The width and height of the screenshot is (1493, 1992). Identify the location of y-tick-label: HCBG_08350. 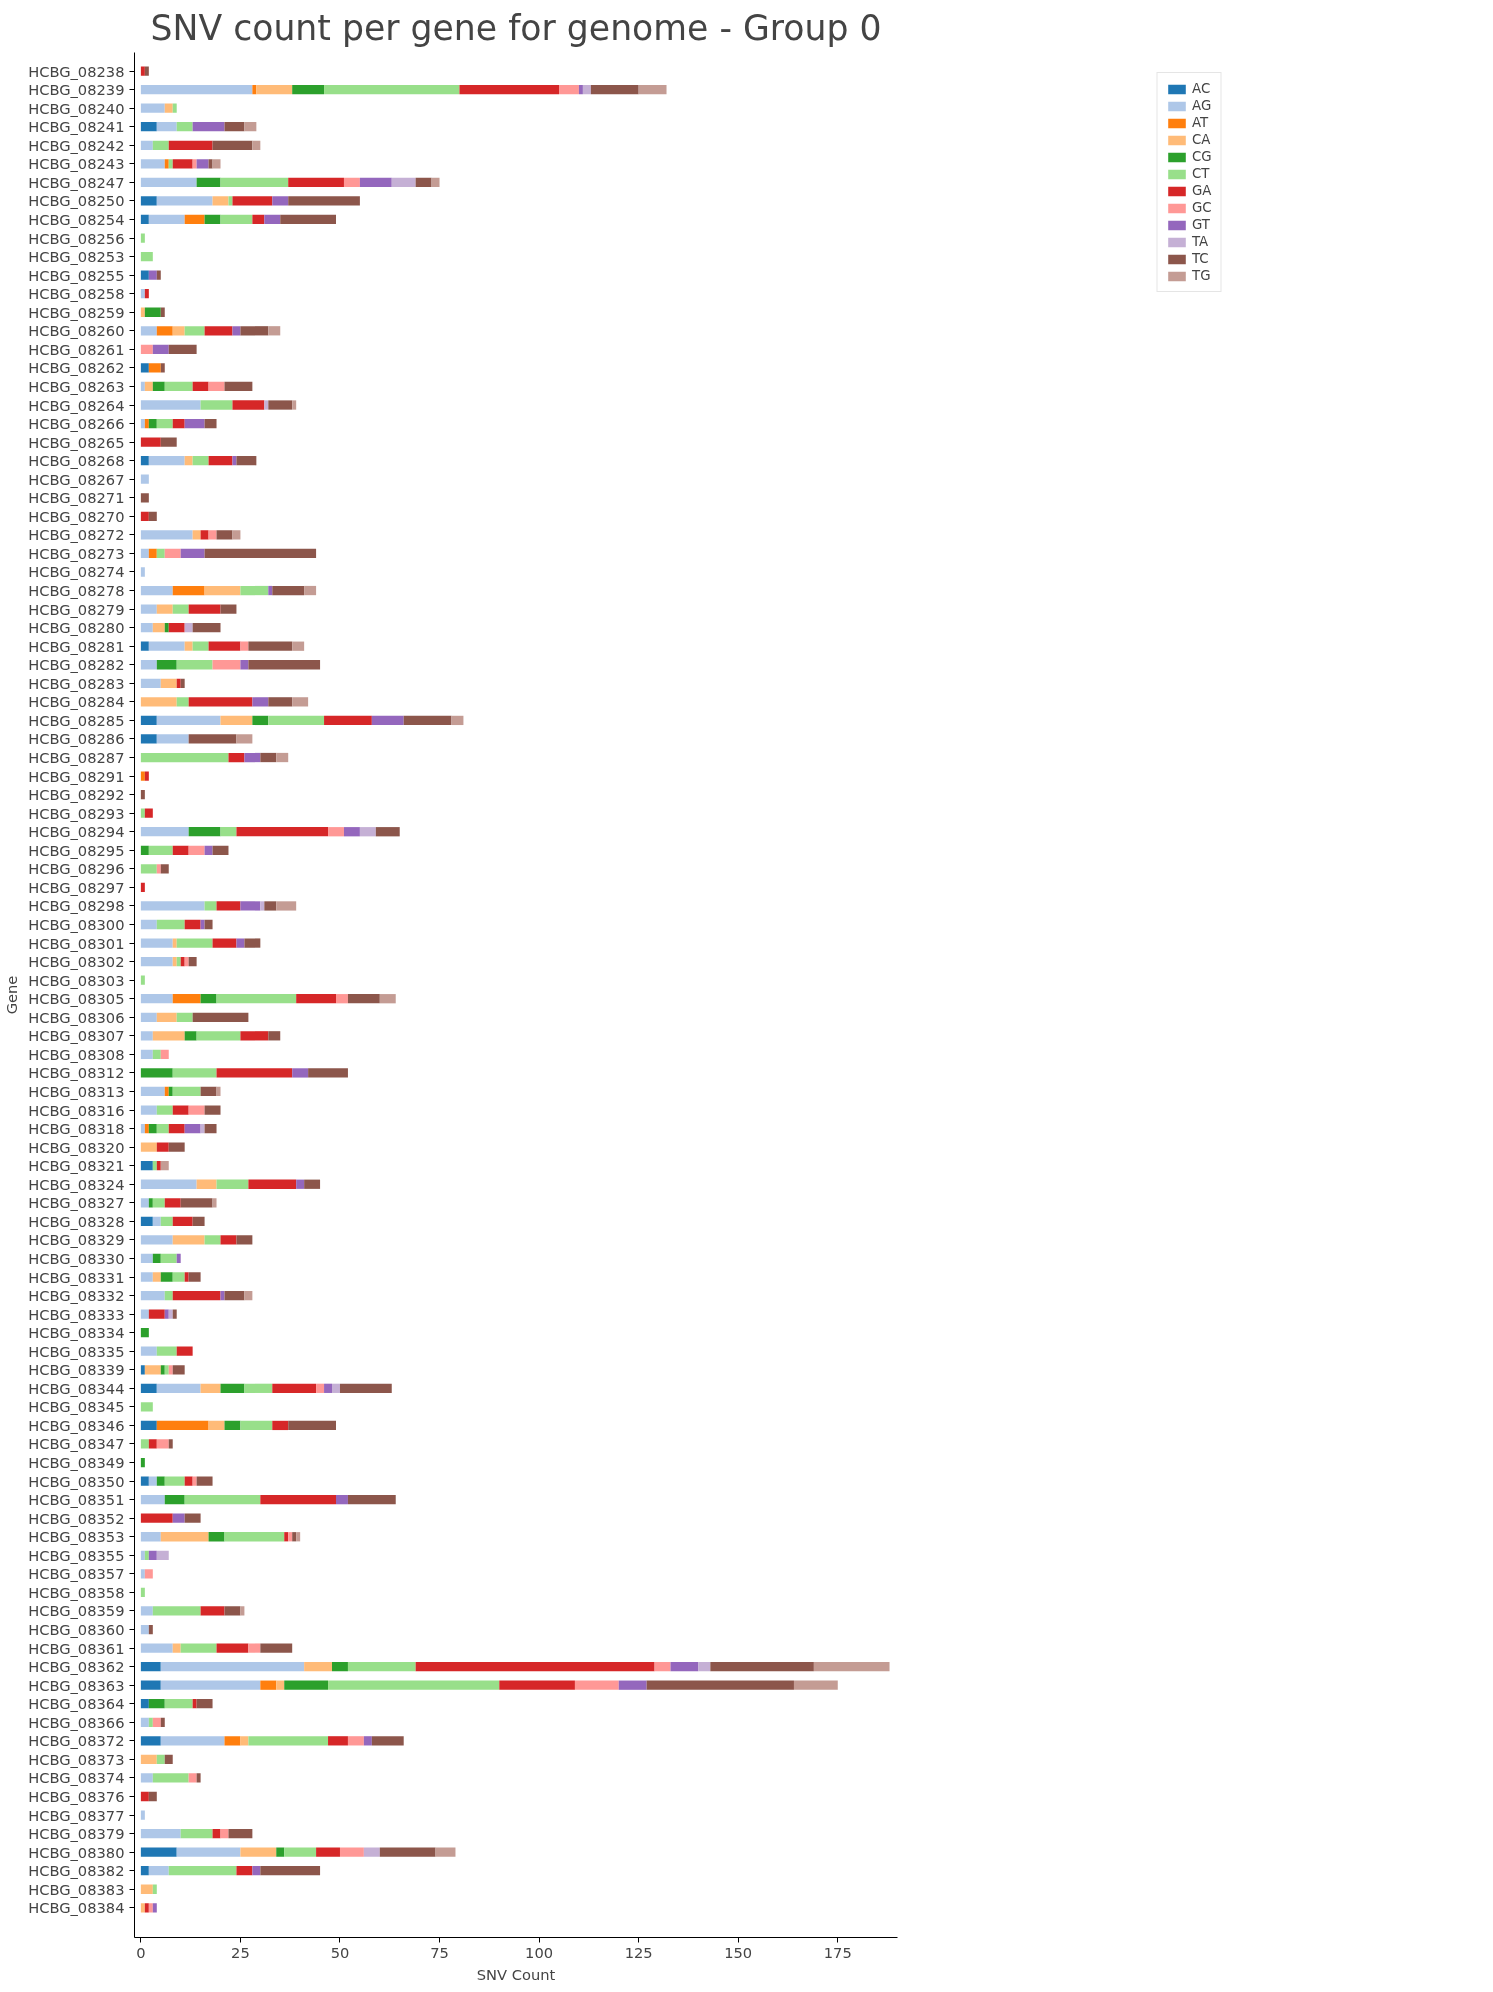
(76, 1481).